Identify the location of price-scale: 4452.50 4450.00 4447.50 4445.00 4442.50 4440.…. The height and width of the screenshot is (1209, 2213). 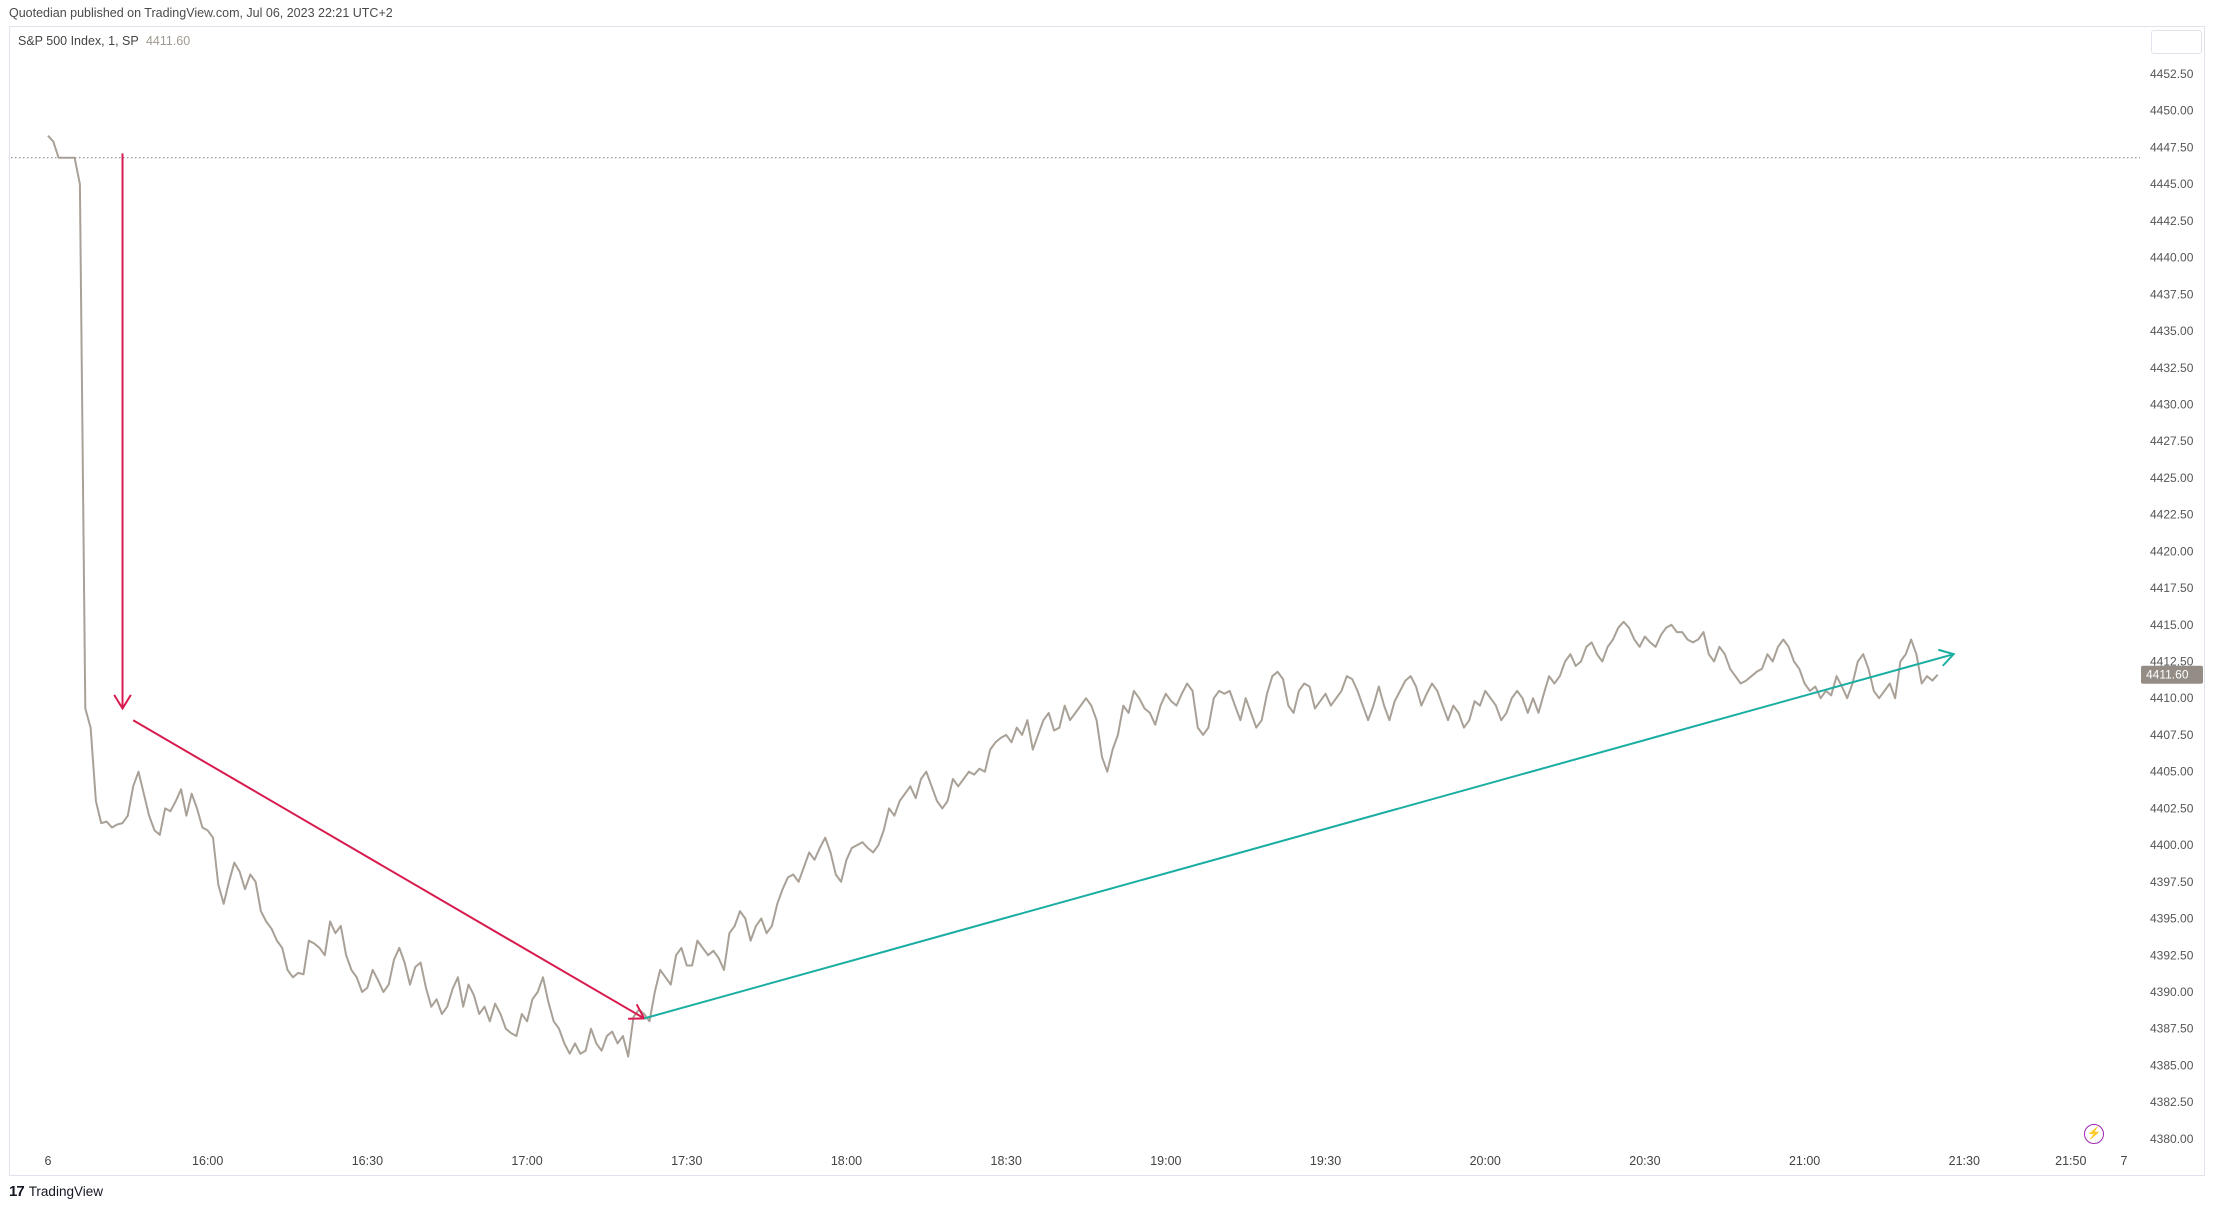
(2172, 606).